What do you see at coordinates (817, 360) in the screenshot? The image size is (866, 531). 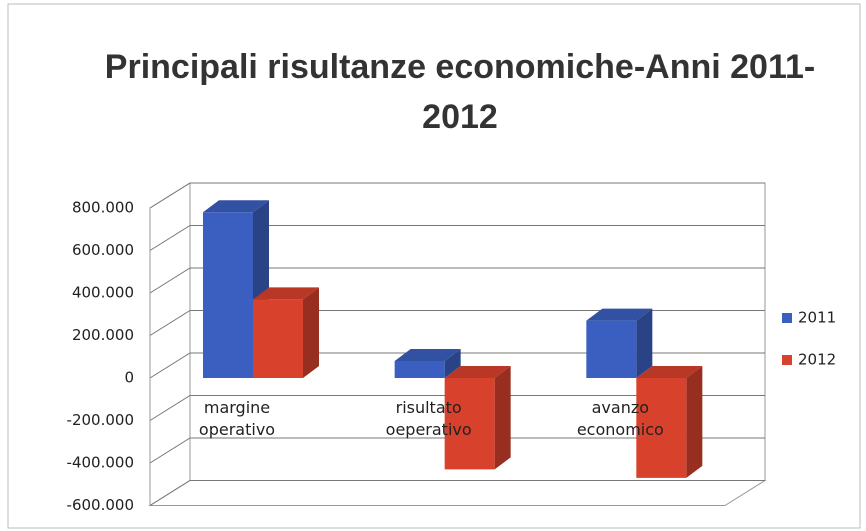 I see `legend-label: 2012` at bounding box center [817, 360].